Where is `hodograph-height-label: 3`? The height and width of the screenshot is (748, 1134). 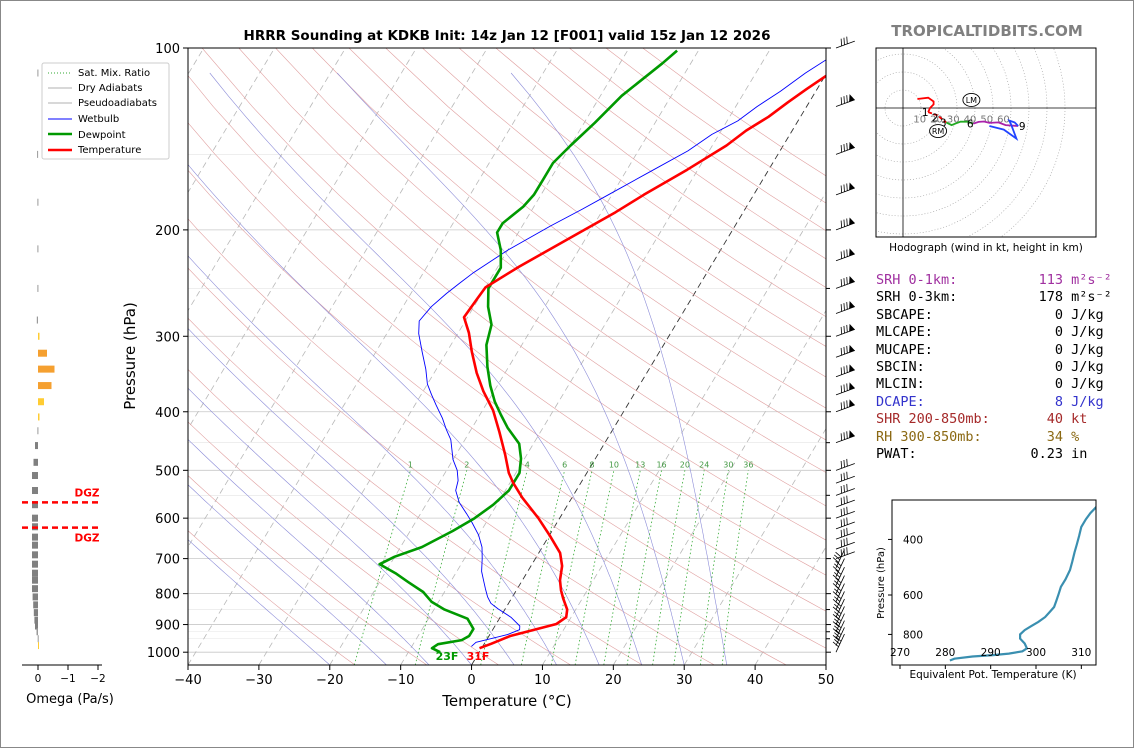
hodograph-height-label: 3 is located at coordinates (943, 123).